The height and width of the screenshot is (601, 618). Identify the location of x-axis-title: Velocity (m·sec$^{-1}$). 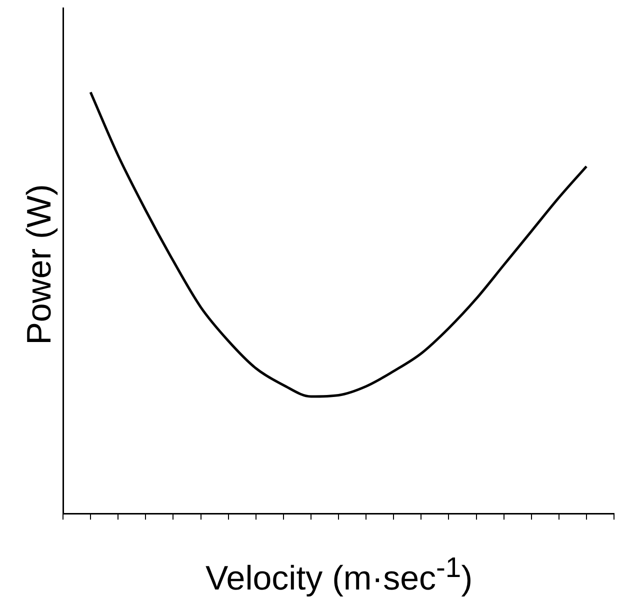
(339, 575).